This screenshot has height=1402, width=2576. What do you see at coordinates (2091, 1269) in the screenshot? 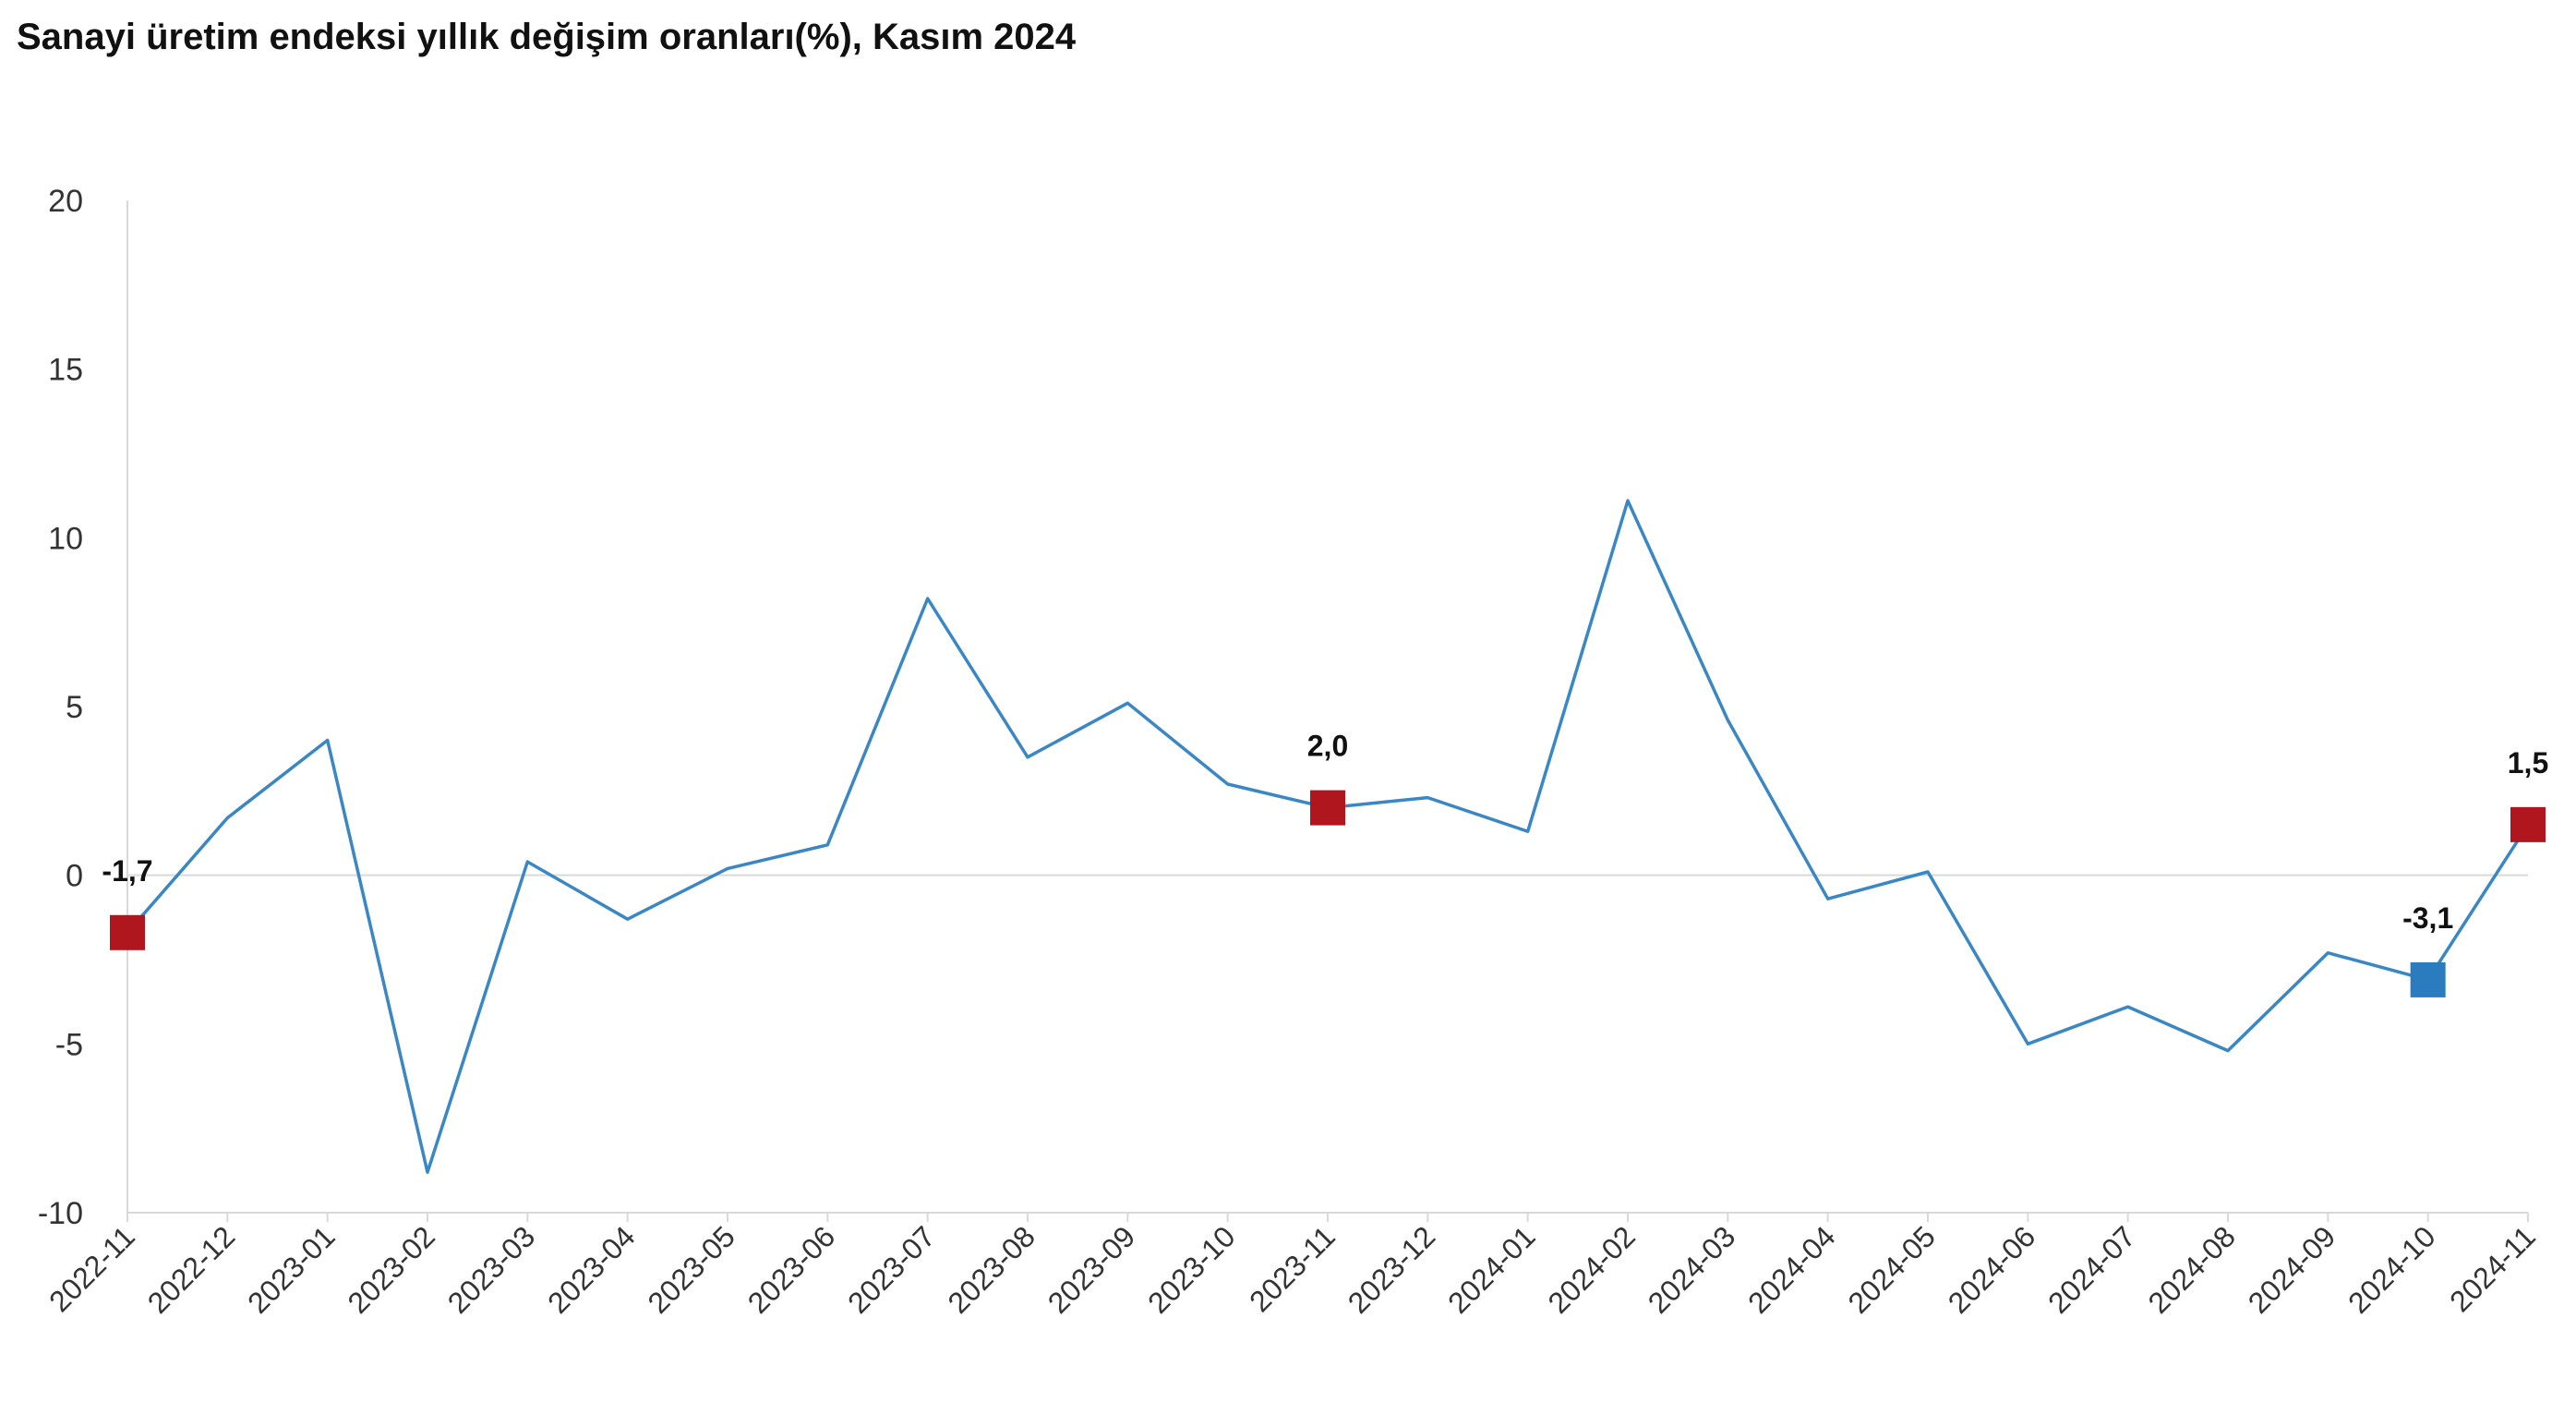
I see `x-tick-label: 2024-07` at bounding box center [2091, 1269].